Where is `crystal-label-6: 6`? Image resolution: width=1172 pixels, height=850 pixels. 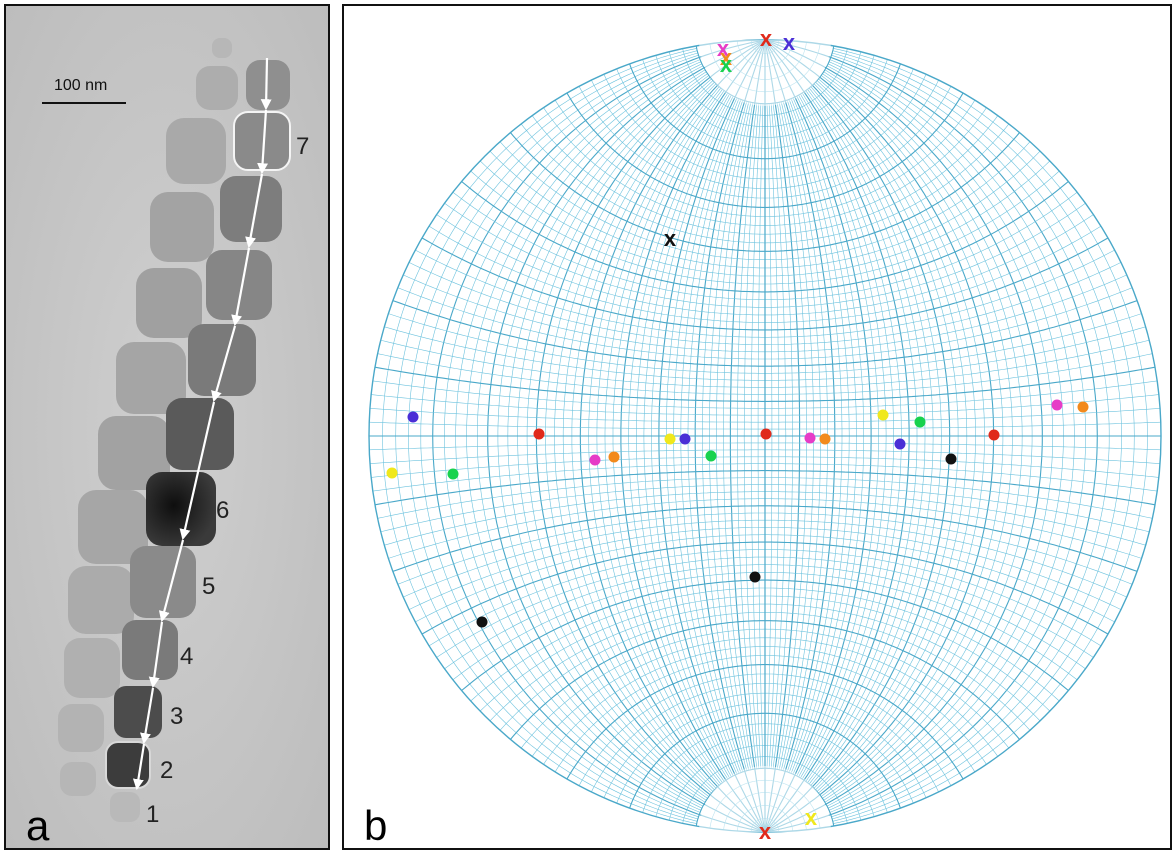 crystal-label-6: 6 is located at coordinates (222, 510).